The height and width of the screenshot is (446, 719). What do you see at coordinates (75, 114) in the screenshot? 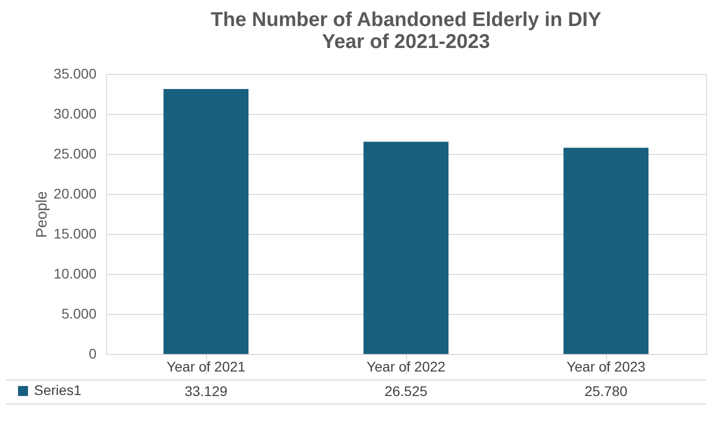
I see `y-tick-label: 30.000` at bounding box center [75, 114].